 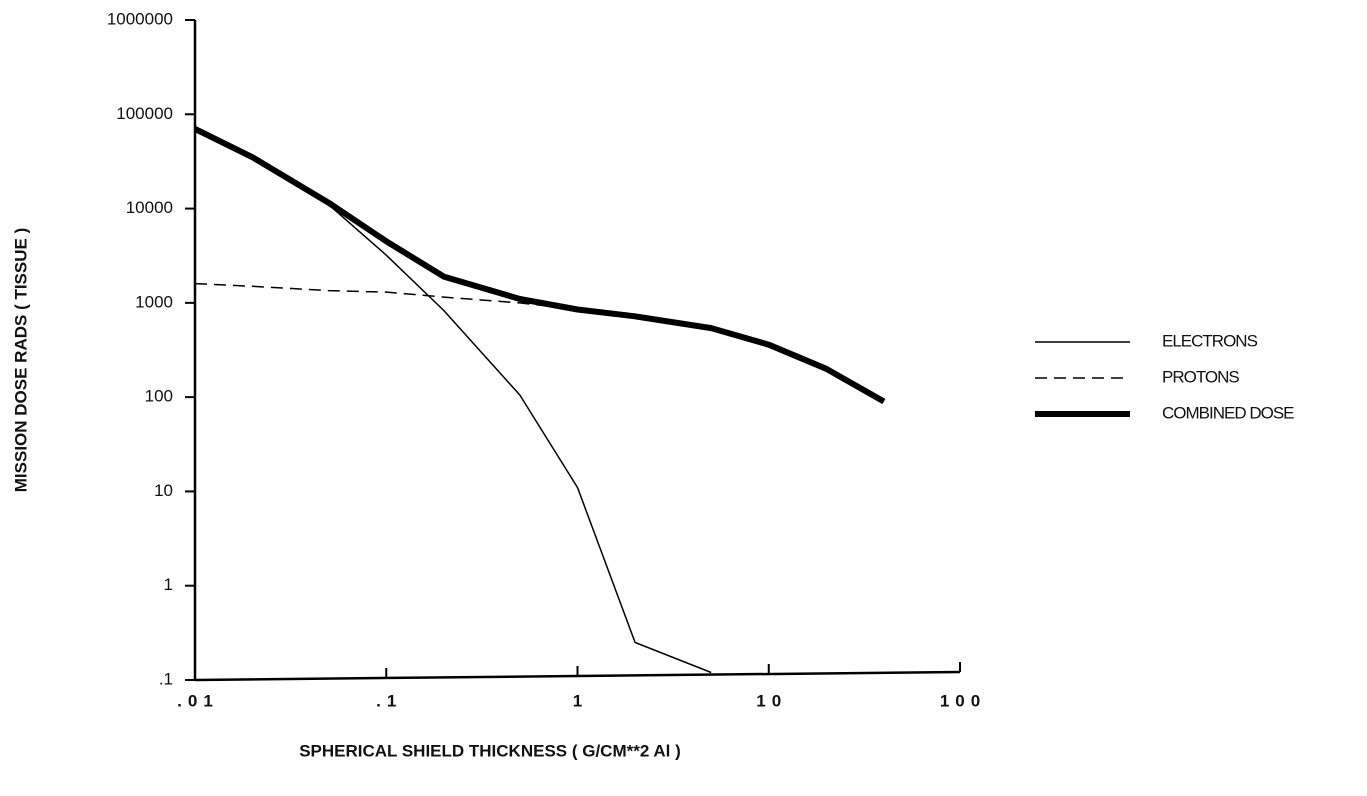 What do you see at coordinates (166, 678) in the screenshot?
I see `y-tick-label: .1` at bounding box center [166, 678].